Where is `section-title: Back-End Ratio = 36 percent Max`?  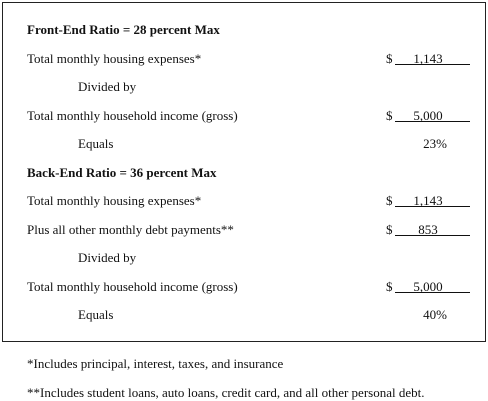
section-title: Back-End Ratio = 36 percent Max is located at coordinates (122, 172).